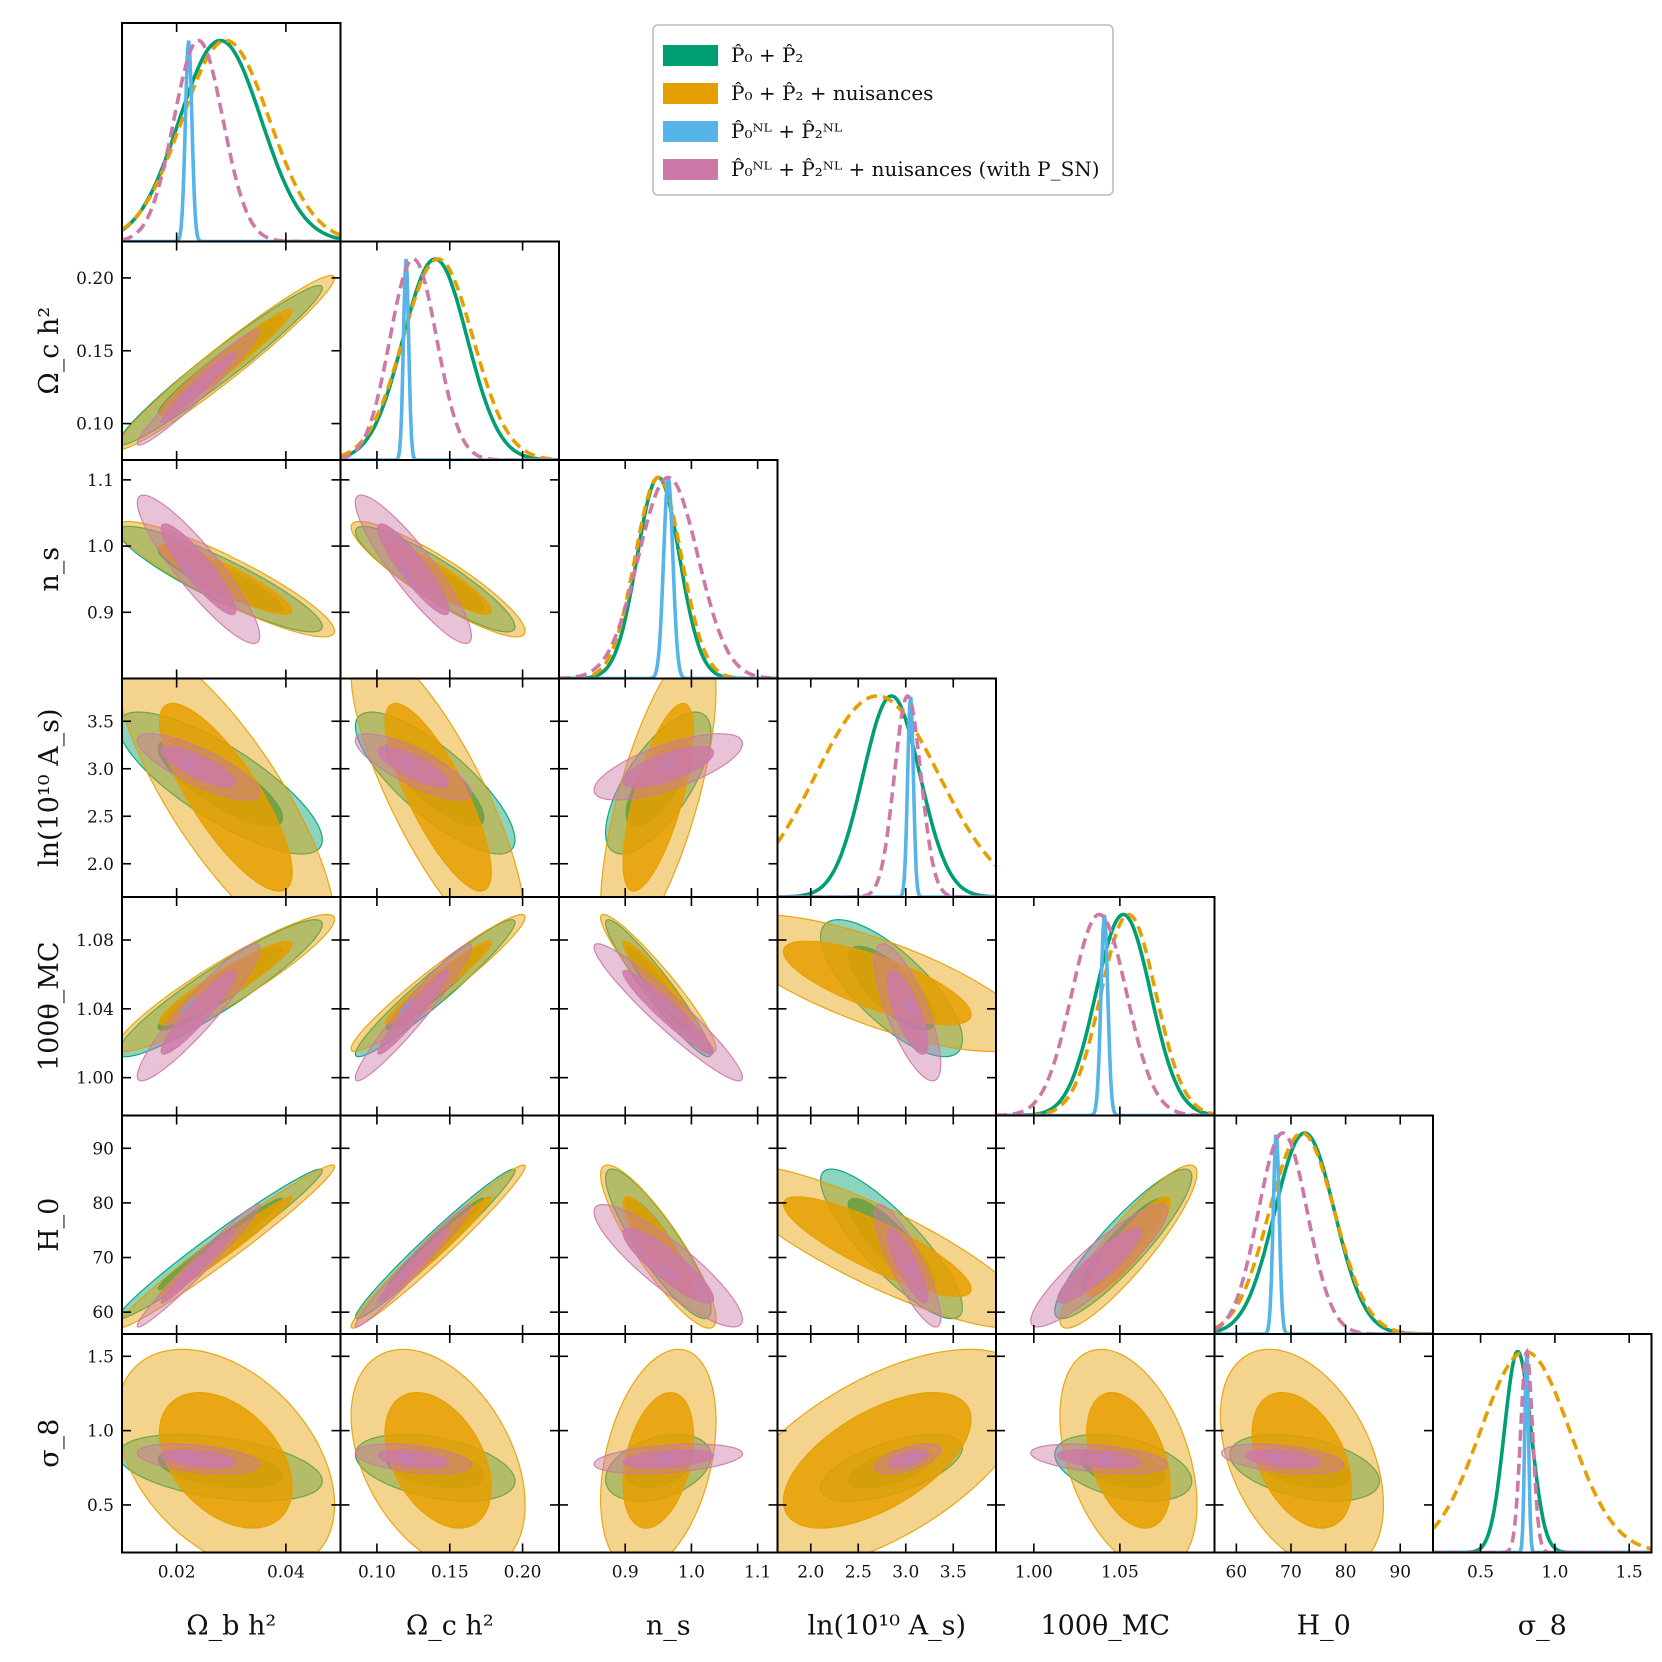 This screenshot has width=1662, height=1662. I want to click on x-tick-label-omch2: 0.10, so click(377, 1573).